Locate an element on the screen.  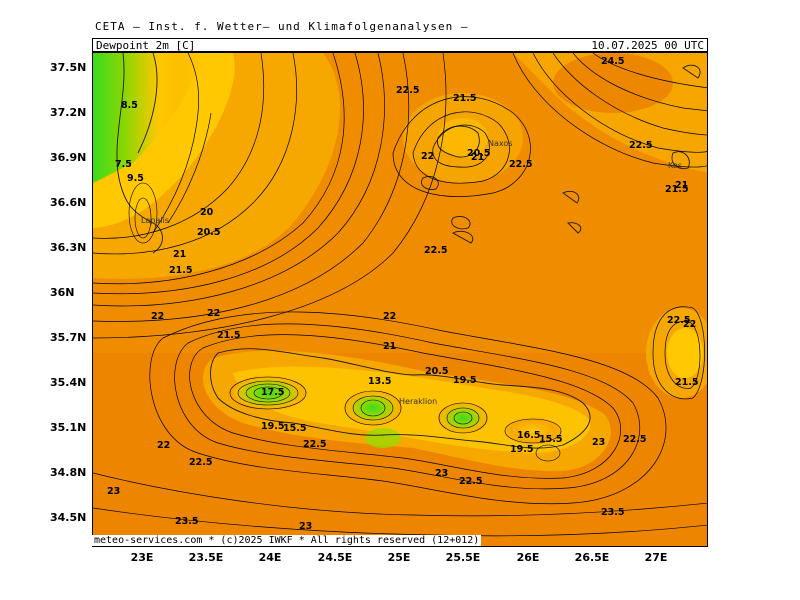
lon-label: 26.5E is located at coordinates (592, 557).